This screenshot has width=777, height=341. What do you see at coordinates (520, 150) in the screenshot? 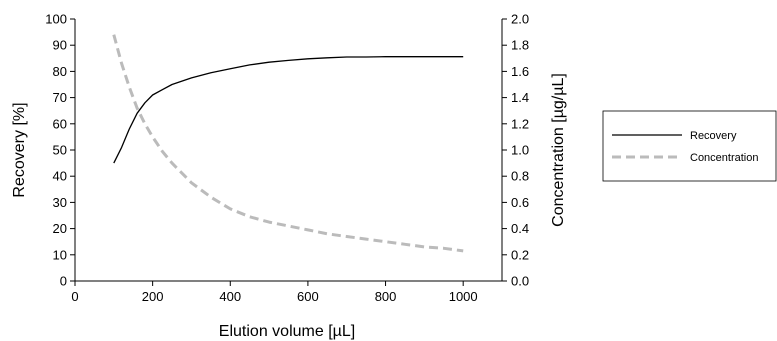
I see `y2-tick-label: 1.0` at bounding box center [520, 150].